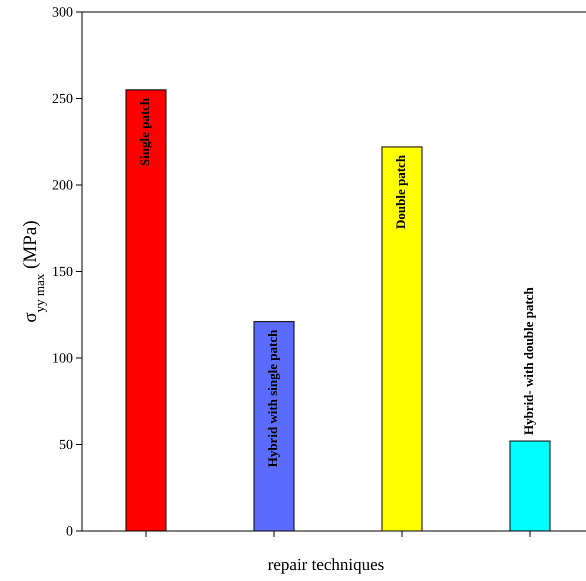 The image size is (586, 581). I want to click on y-tick-label: 200, so click(62, 186).